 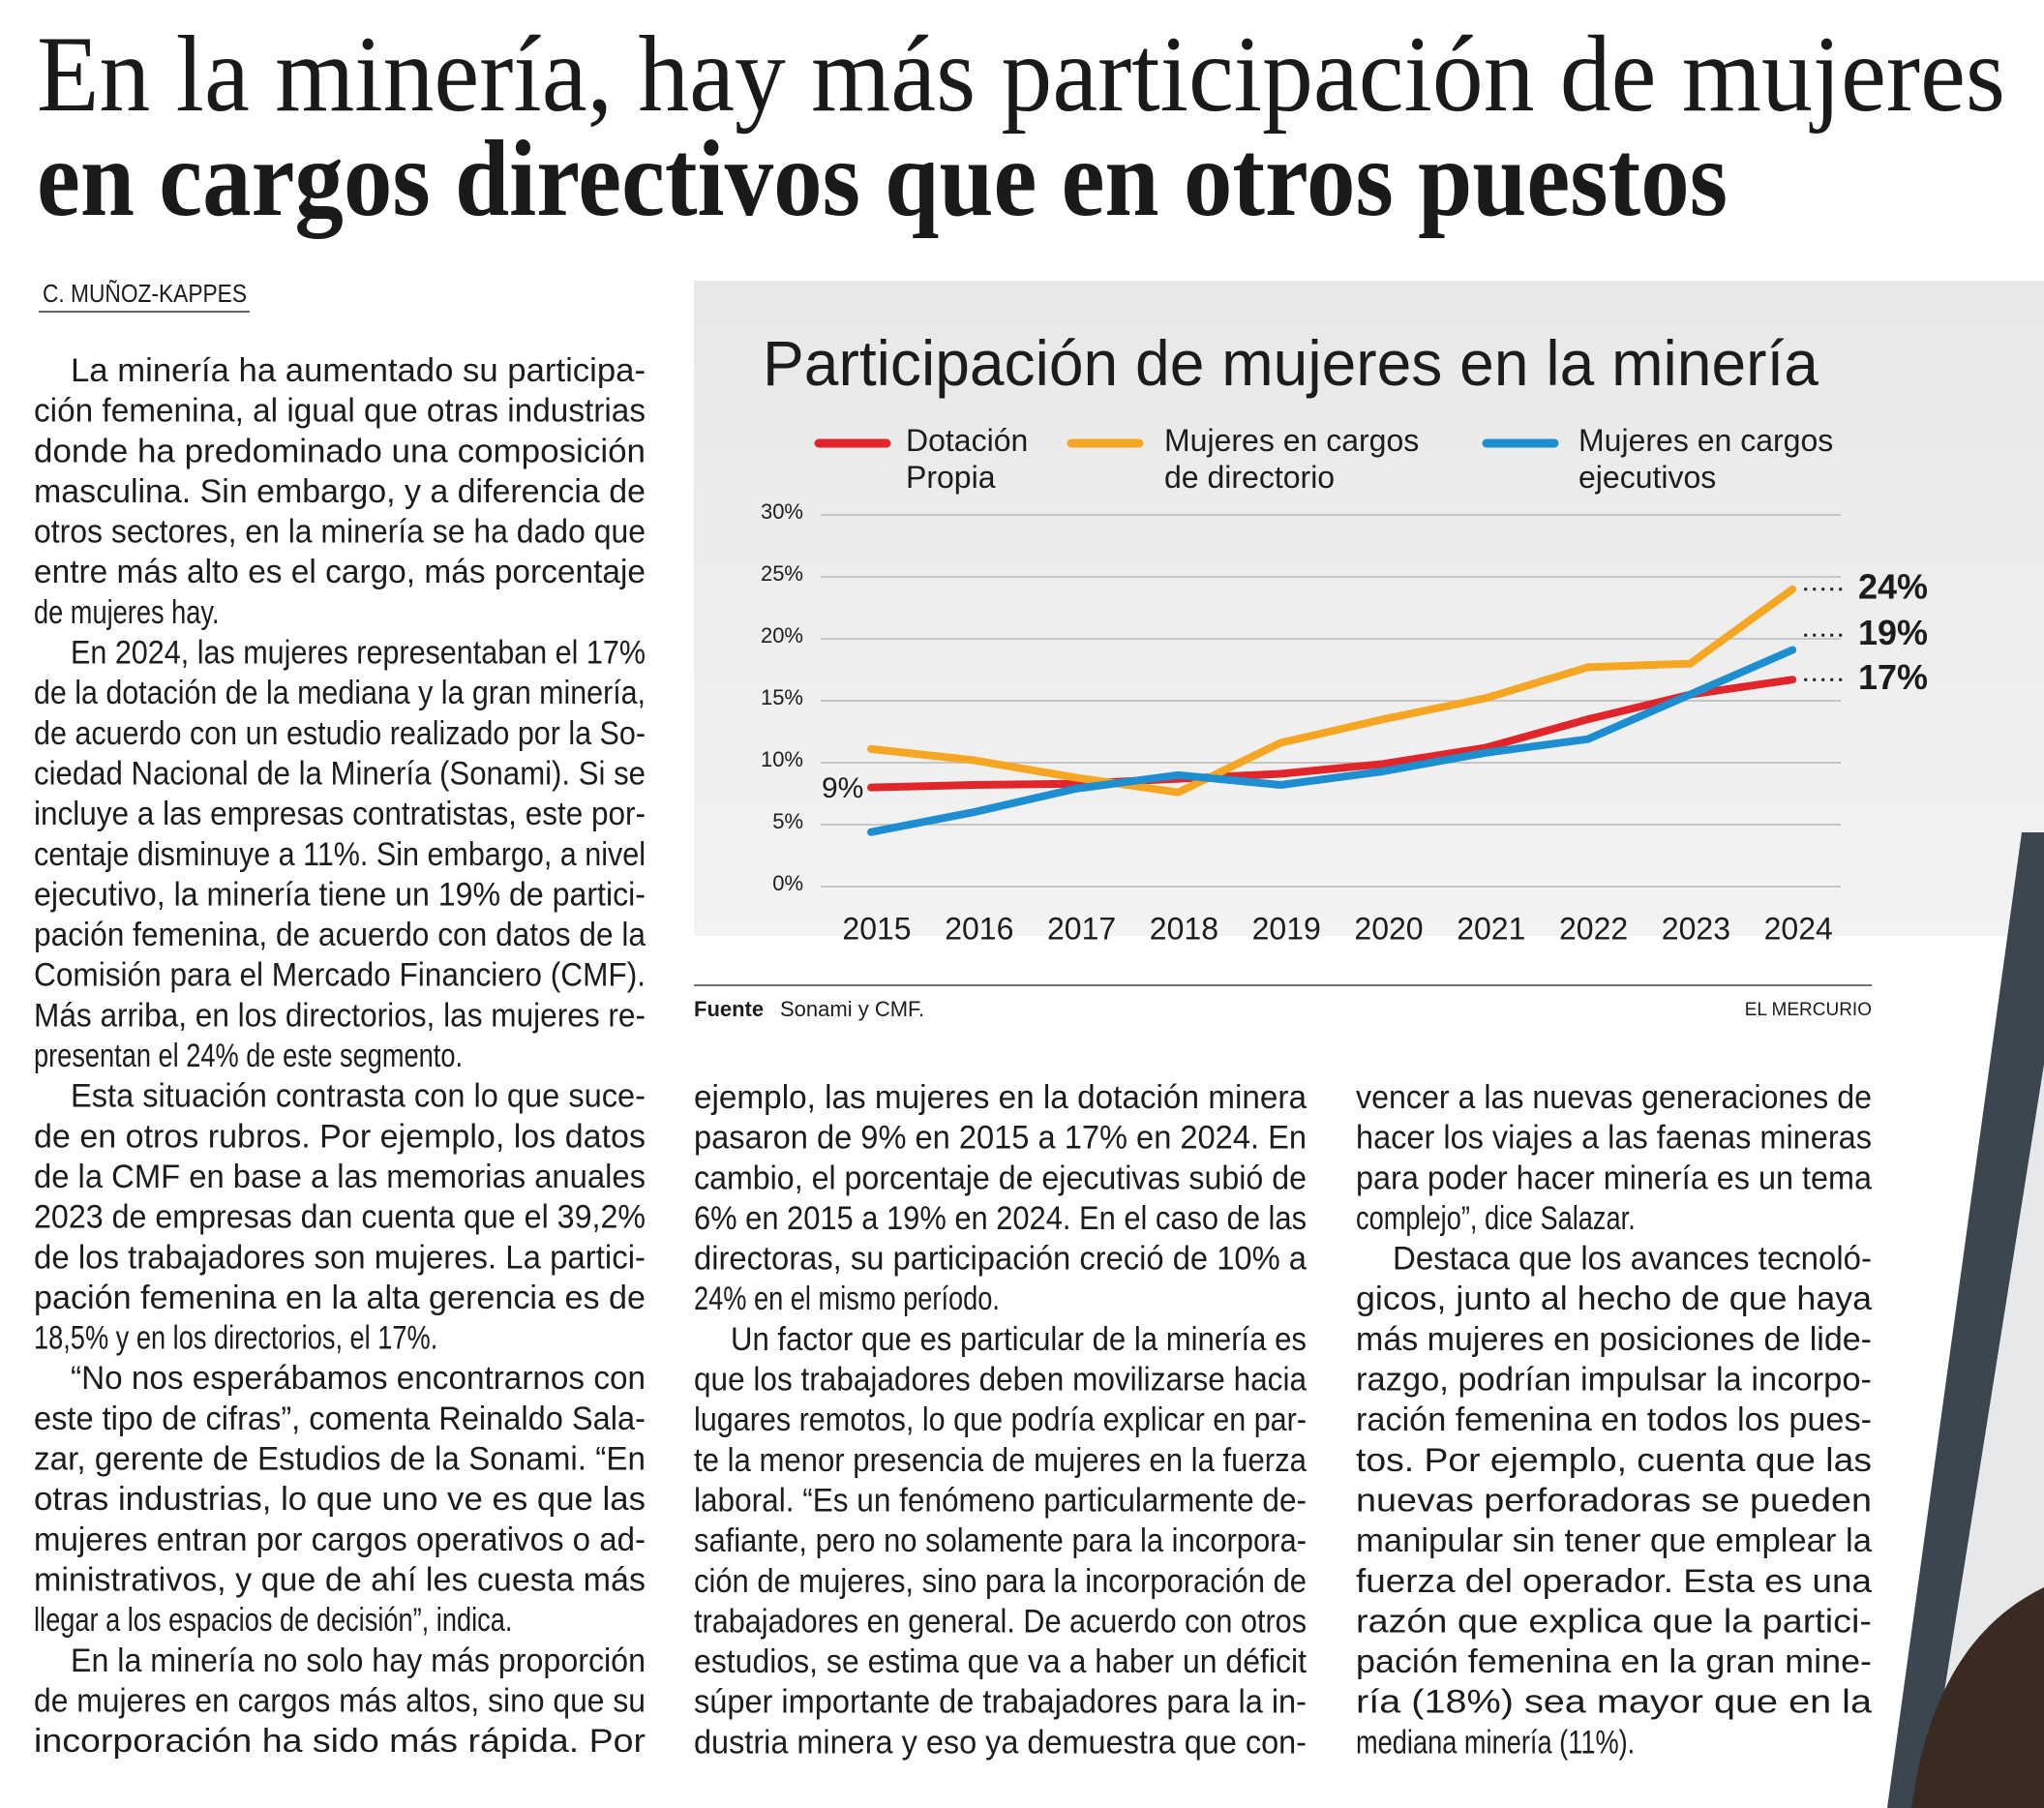 I want to click on body-line: donde ha predominado una composición, so click(x=340, y=451).